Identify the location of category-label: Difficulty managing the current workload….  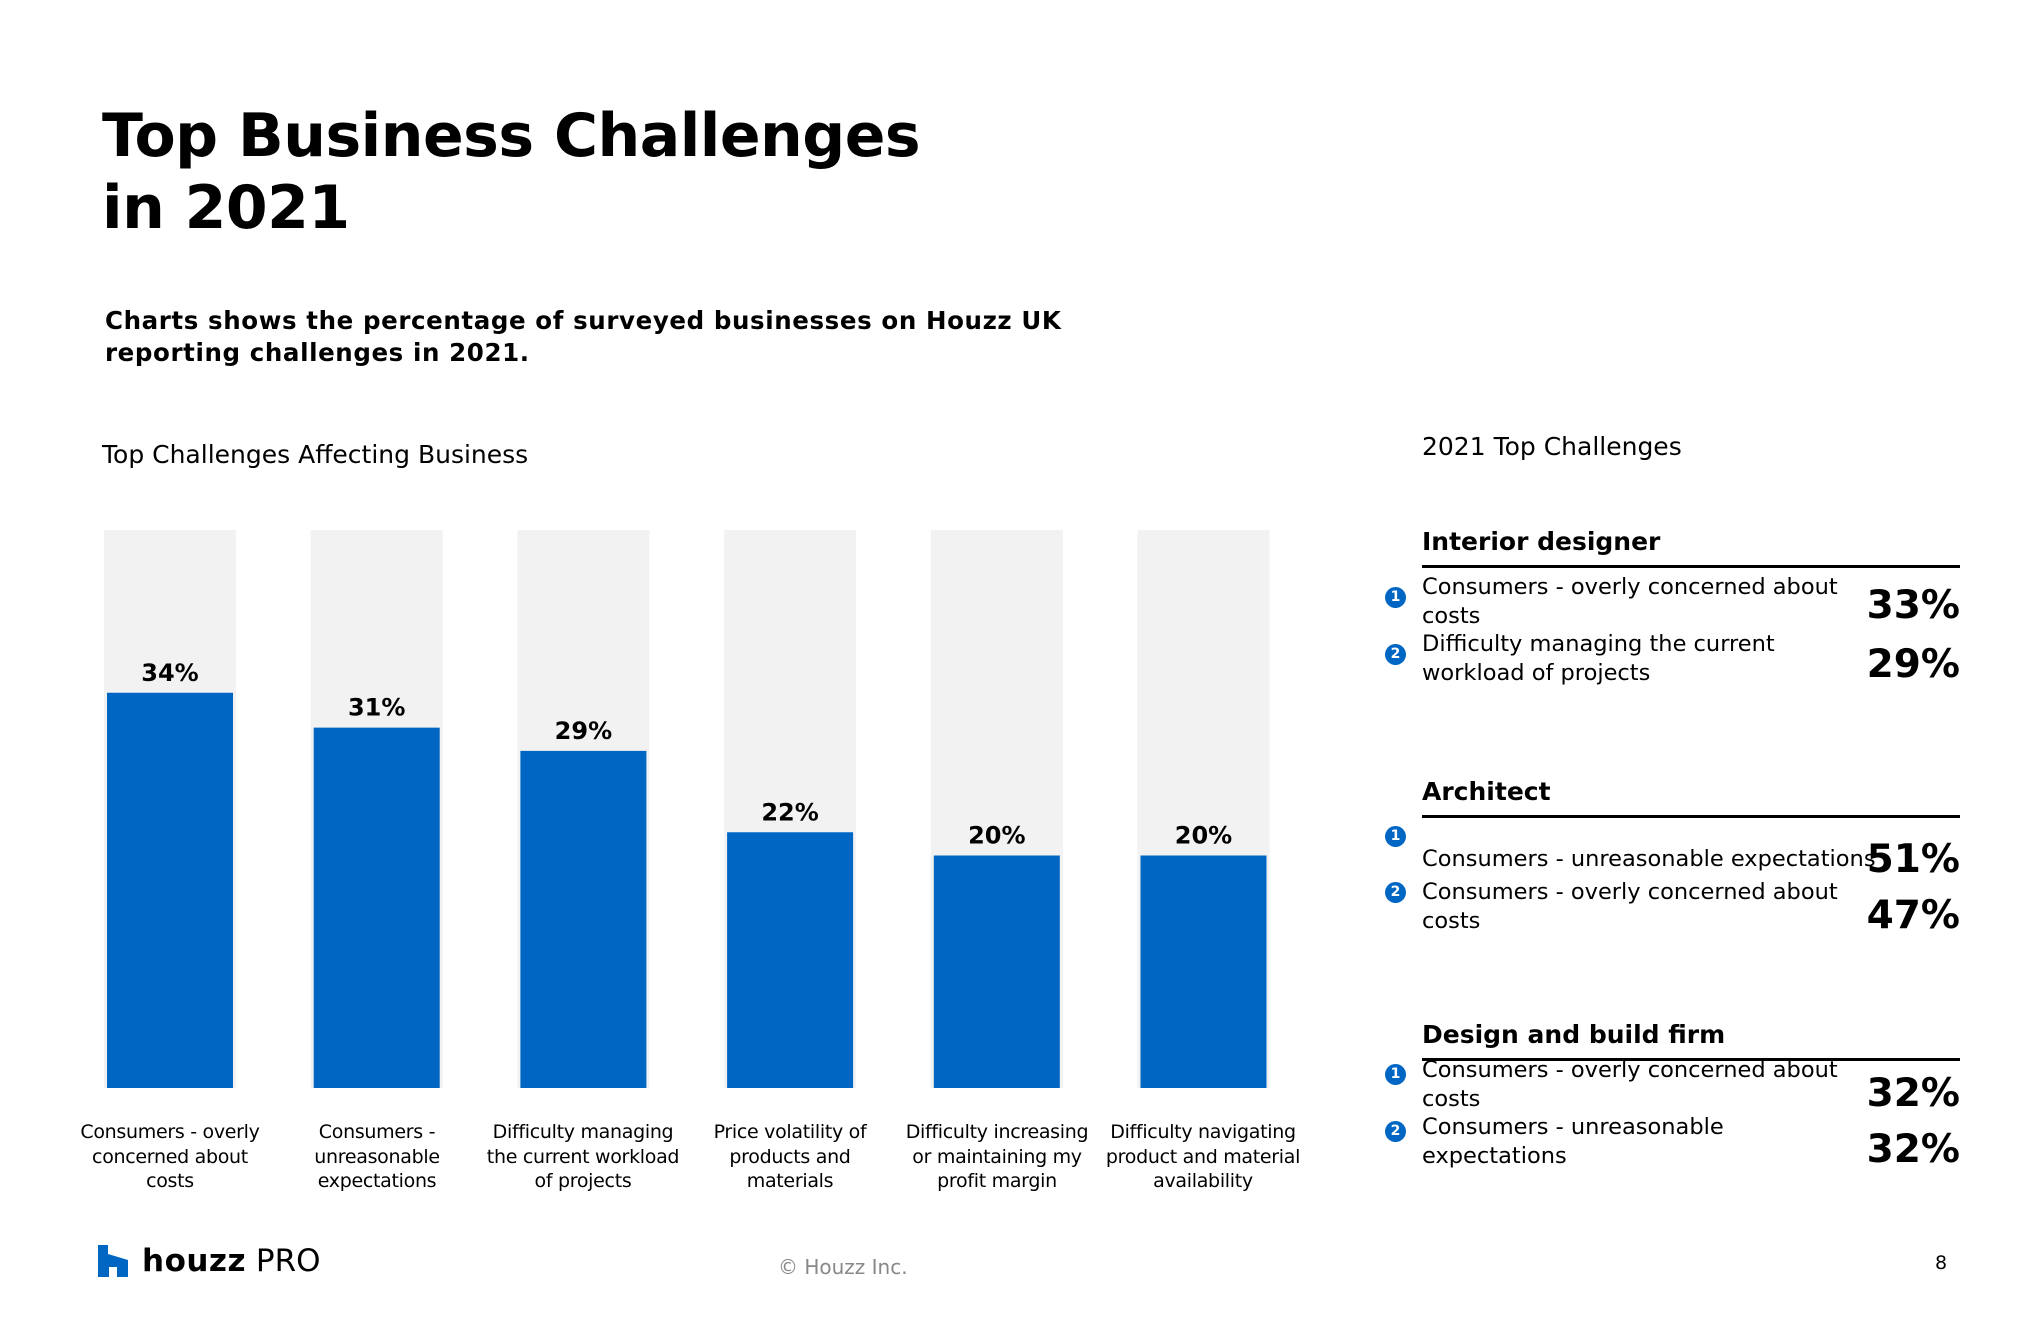
(583, 1156).